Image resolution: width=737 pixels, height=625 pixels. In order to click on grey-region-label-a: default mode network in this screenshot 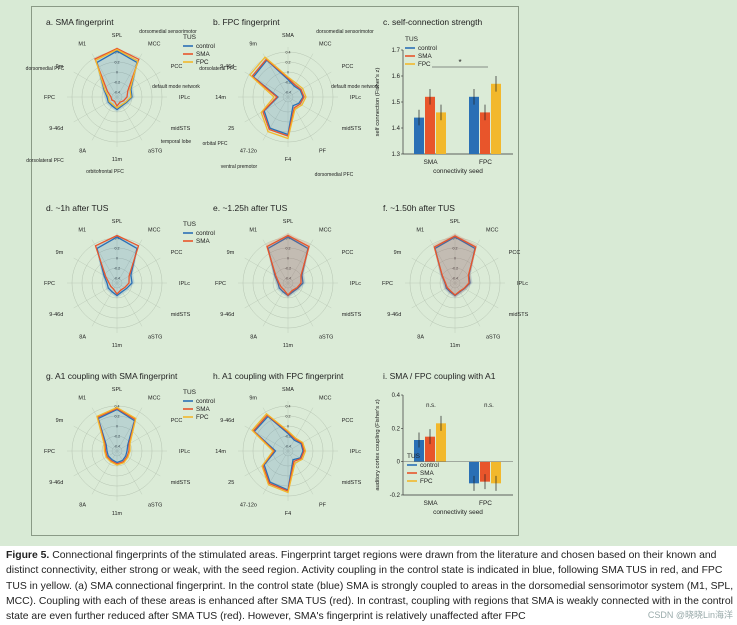, I will do `click(176, 87)`.